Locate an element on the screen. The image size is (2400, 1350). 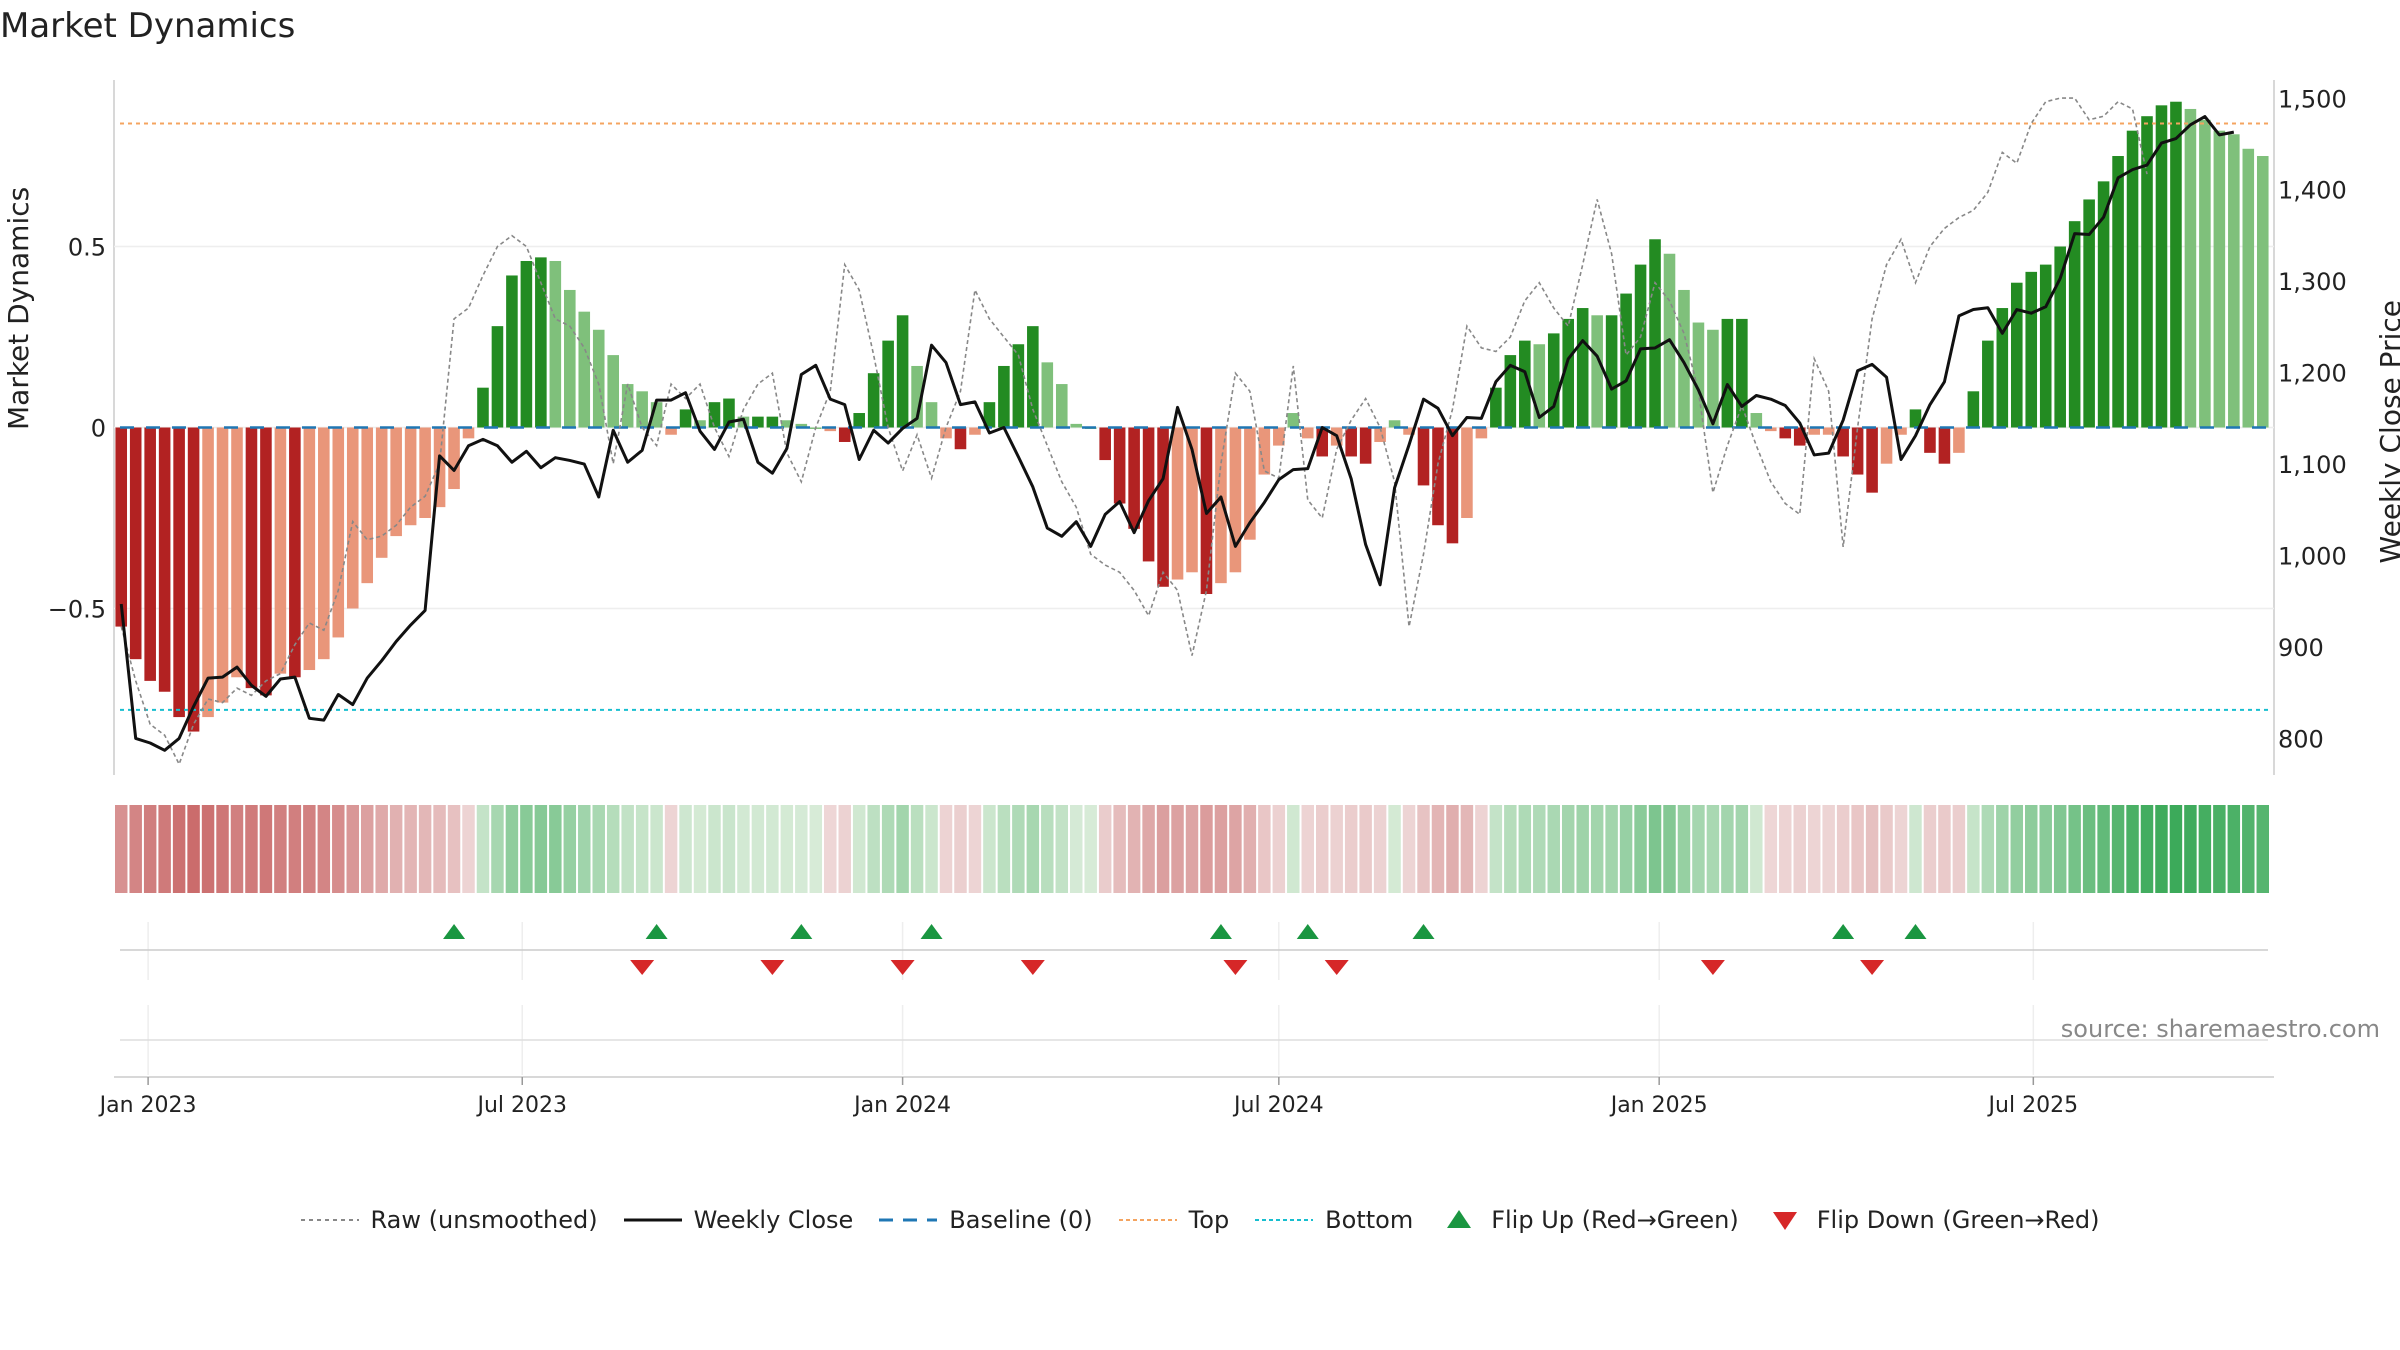
y2-tick-label: 1,500 is located at coordinates (2312, 99).